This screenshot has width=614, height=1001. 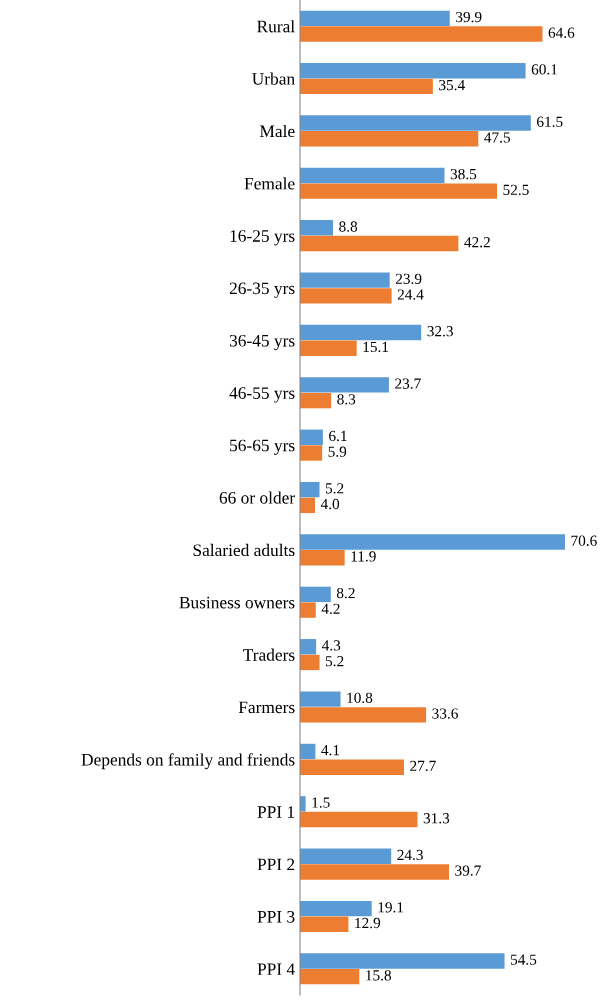 I want to click on data-label: 39.7, so click(x=468, y=870).